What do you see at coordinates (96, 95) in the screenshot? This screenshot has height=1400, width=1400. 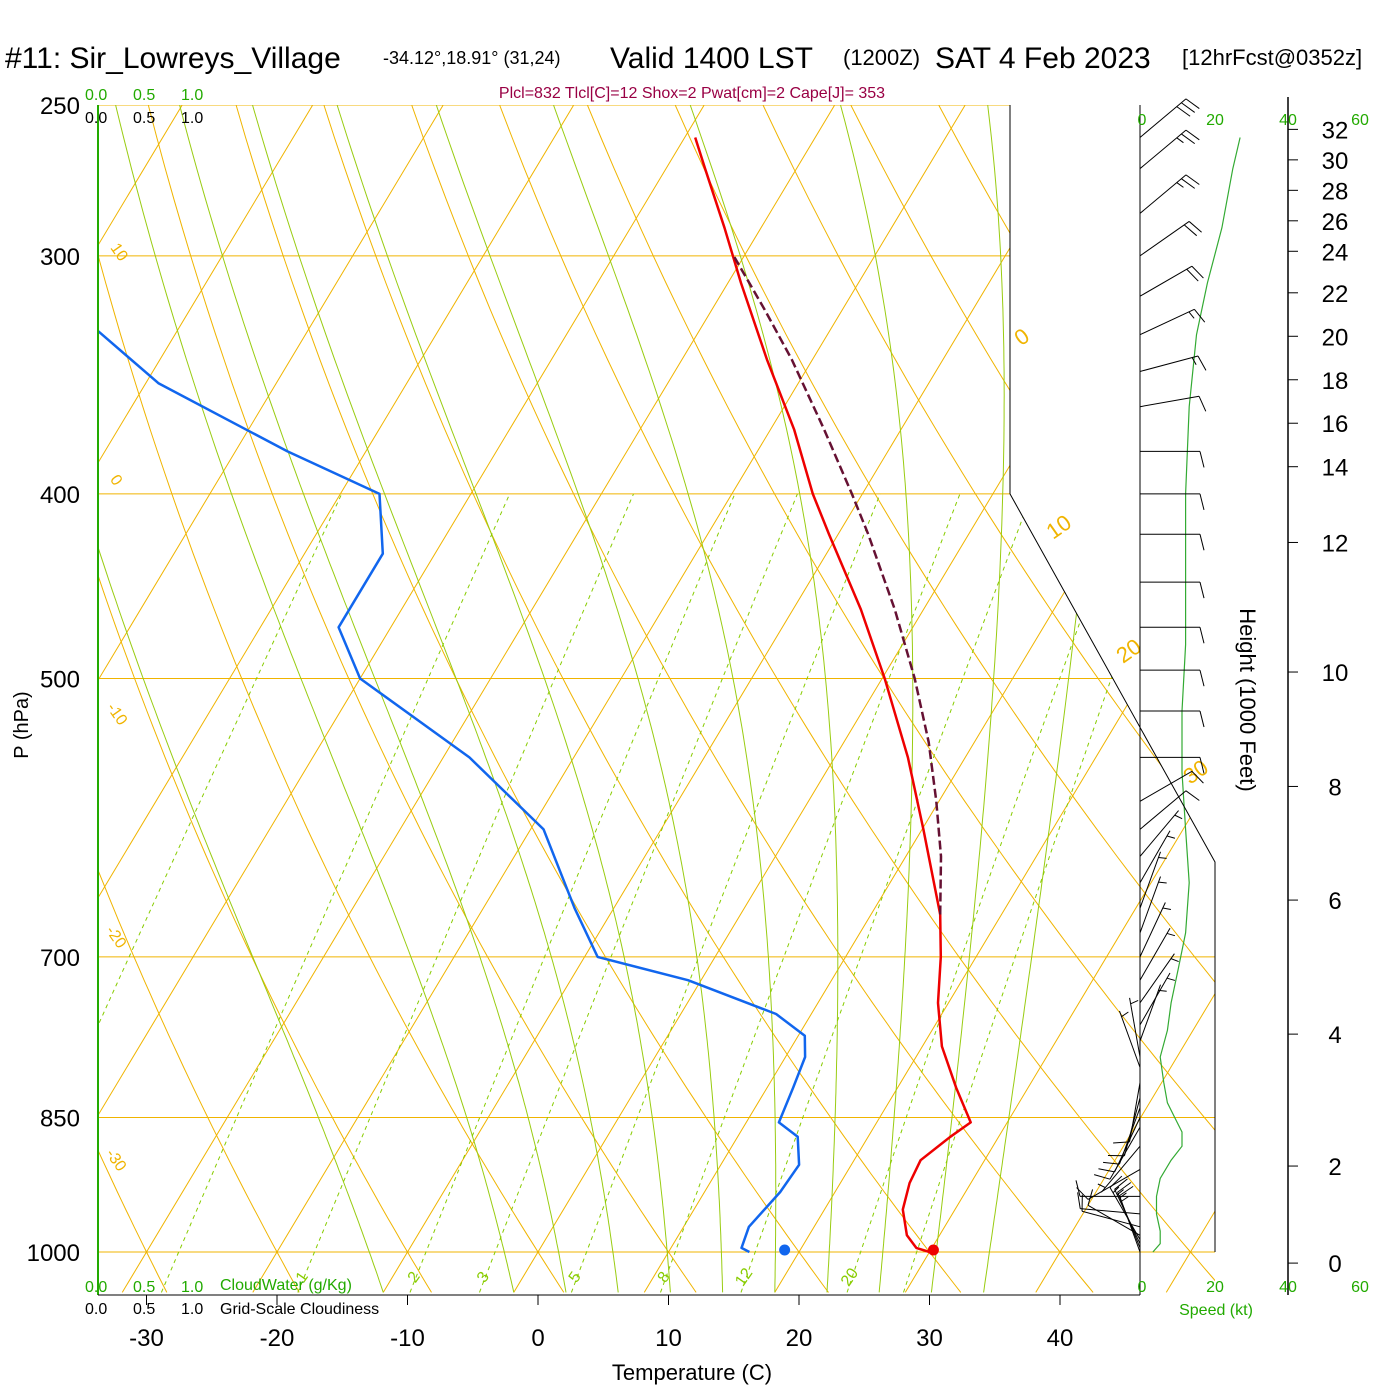 I see `top-green-scale-0: 0.0` at bounding box center [96, 95].